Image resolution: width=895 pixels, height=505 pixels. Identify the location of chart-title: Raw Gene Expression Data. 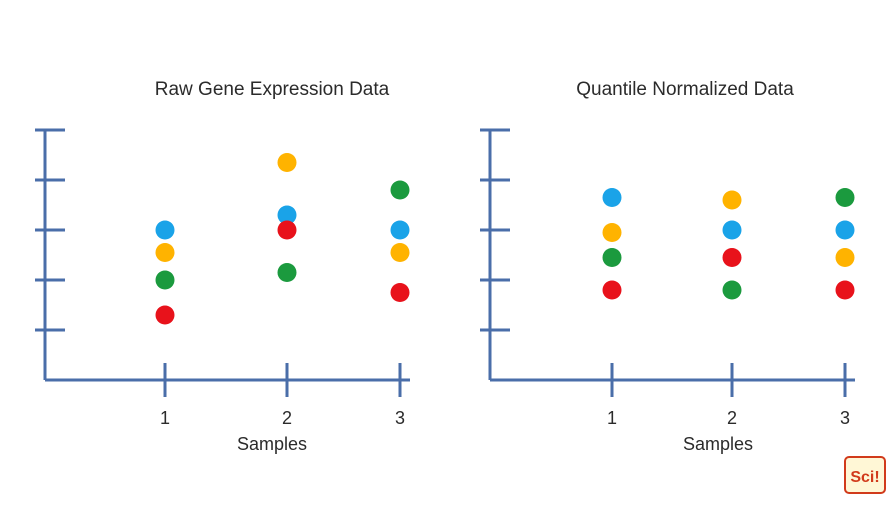
(272, 89).